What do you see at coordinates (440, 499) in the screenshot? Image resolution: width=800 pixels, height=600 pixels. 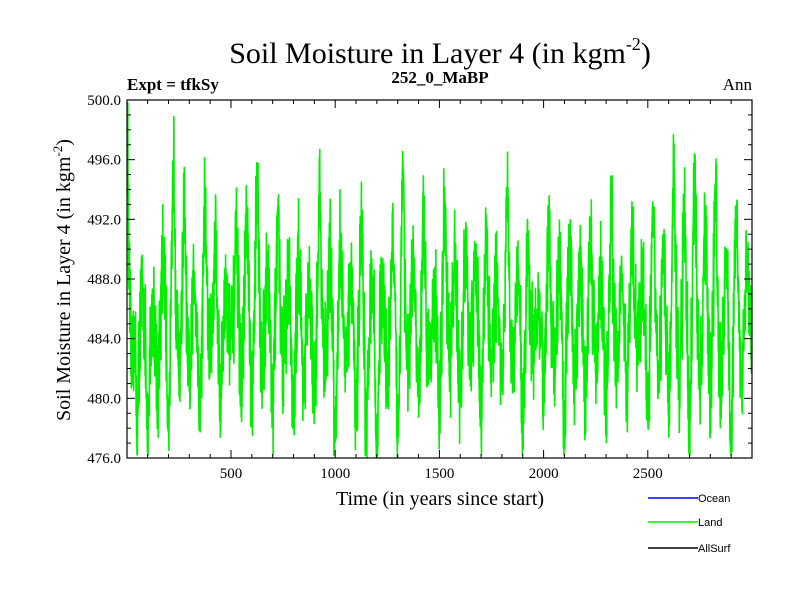 I see `x-axis-label: Time (in years since start)` at bounding box center [440, 499].